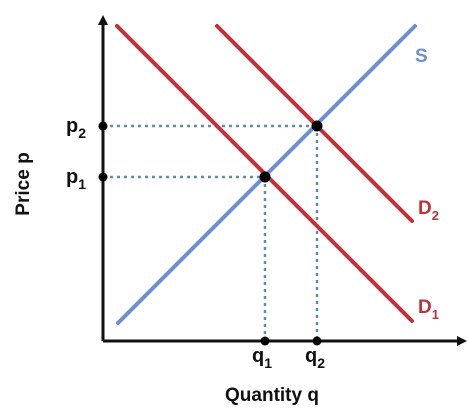 This screenshot has width=468, height=410. Describe the element at coordinates (76, 179) in the screenshot. I see `p1-label: p1` at that location.